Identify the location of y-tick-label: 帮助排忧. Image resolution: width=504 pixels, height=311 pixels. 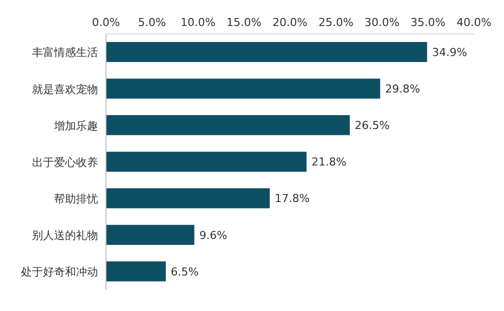
(76, 199).